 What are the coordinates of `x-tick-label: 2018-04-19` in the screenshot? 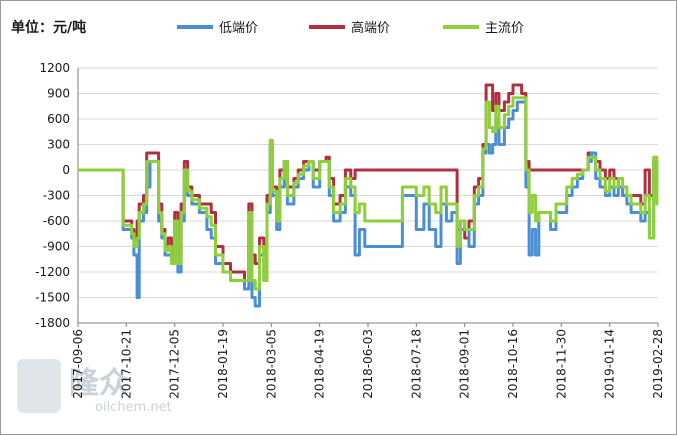 It's located at (320, 364).